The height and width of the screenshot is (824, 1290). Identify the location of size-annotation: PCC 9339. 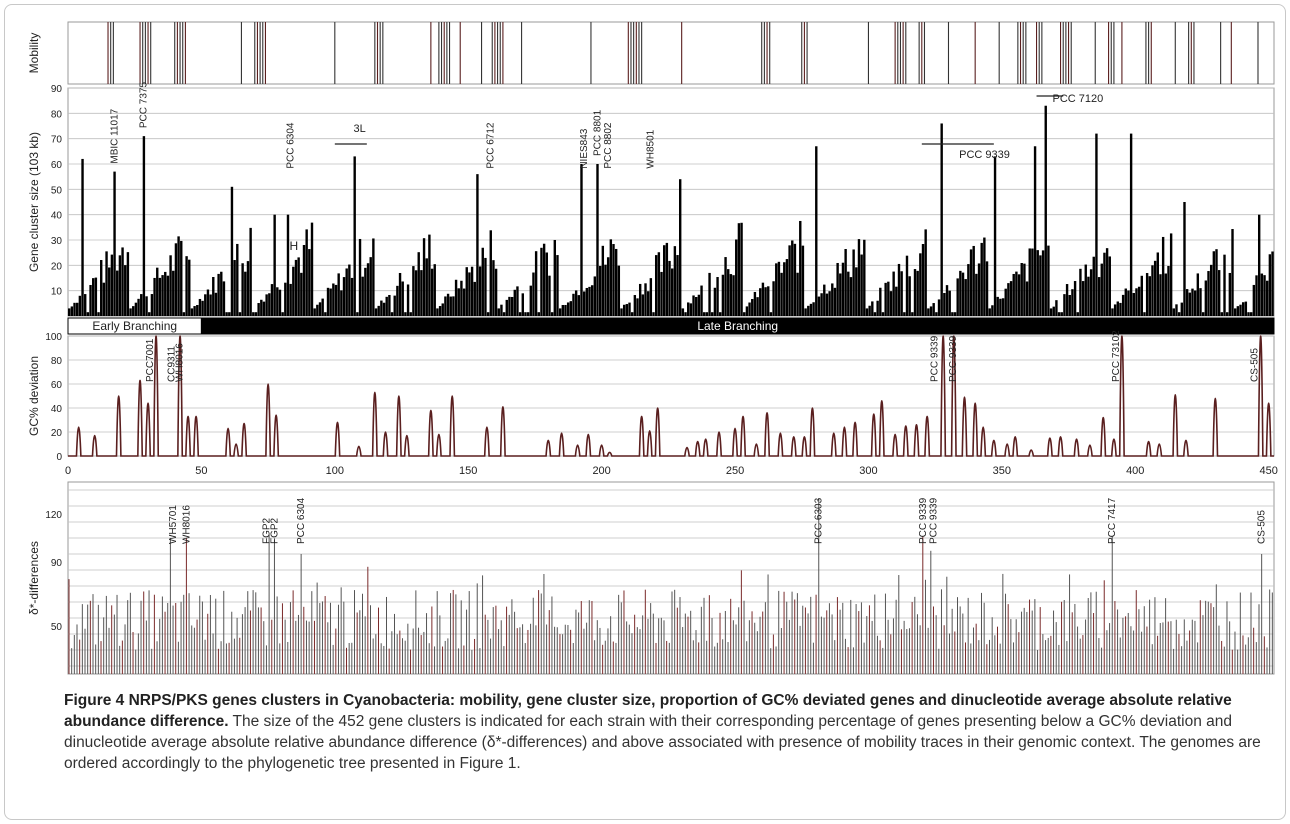
(984, 155).